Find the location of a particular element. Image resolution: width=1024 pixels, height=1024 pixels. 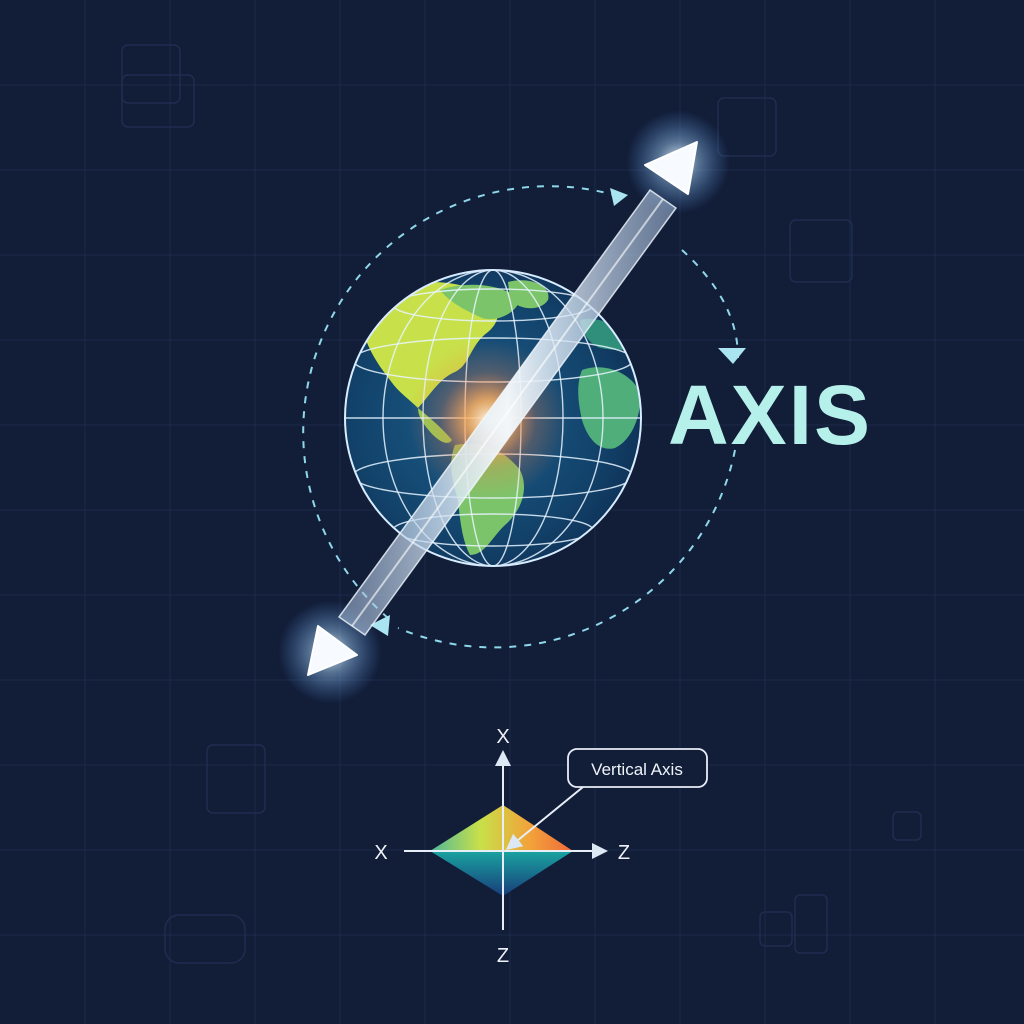

axis-label-left: X is located at coordinates (380, 853).